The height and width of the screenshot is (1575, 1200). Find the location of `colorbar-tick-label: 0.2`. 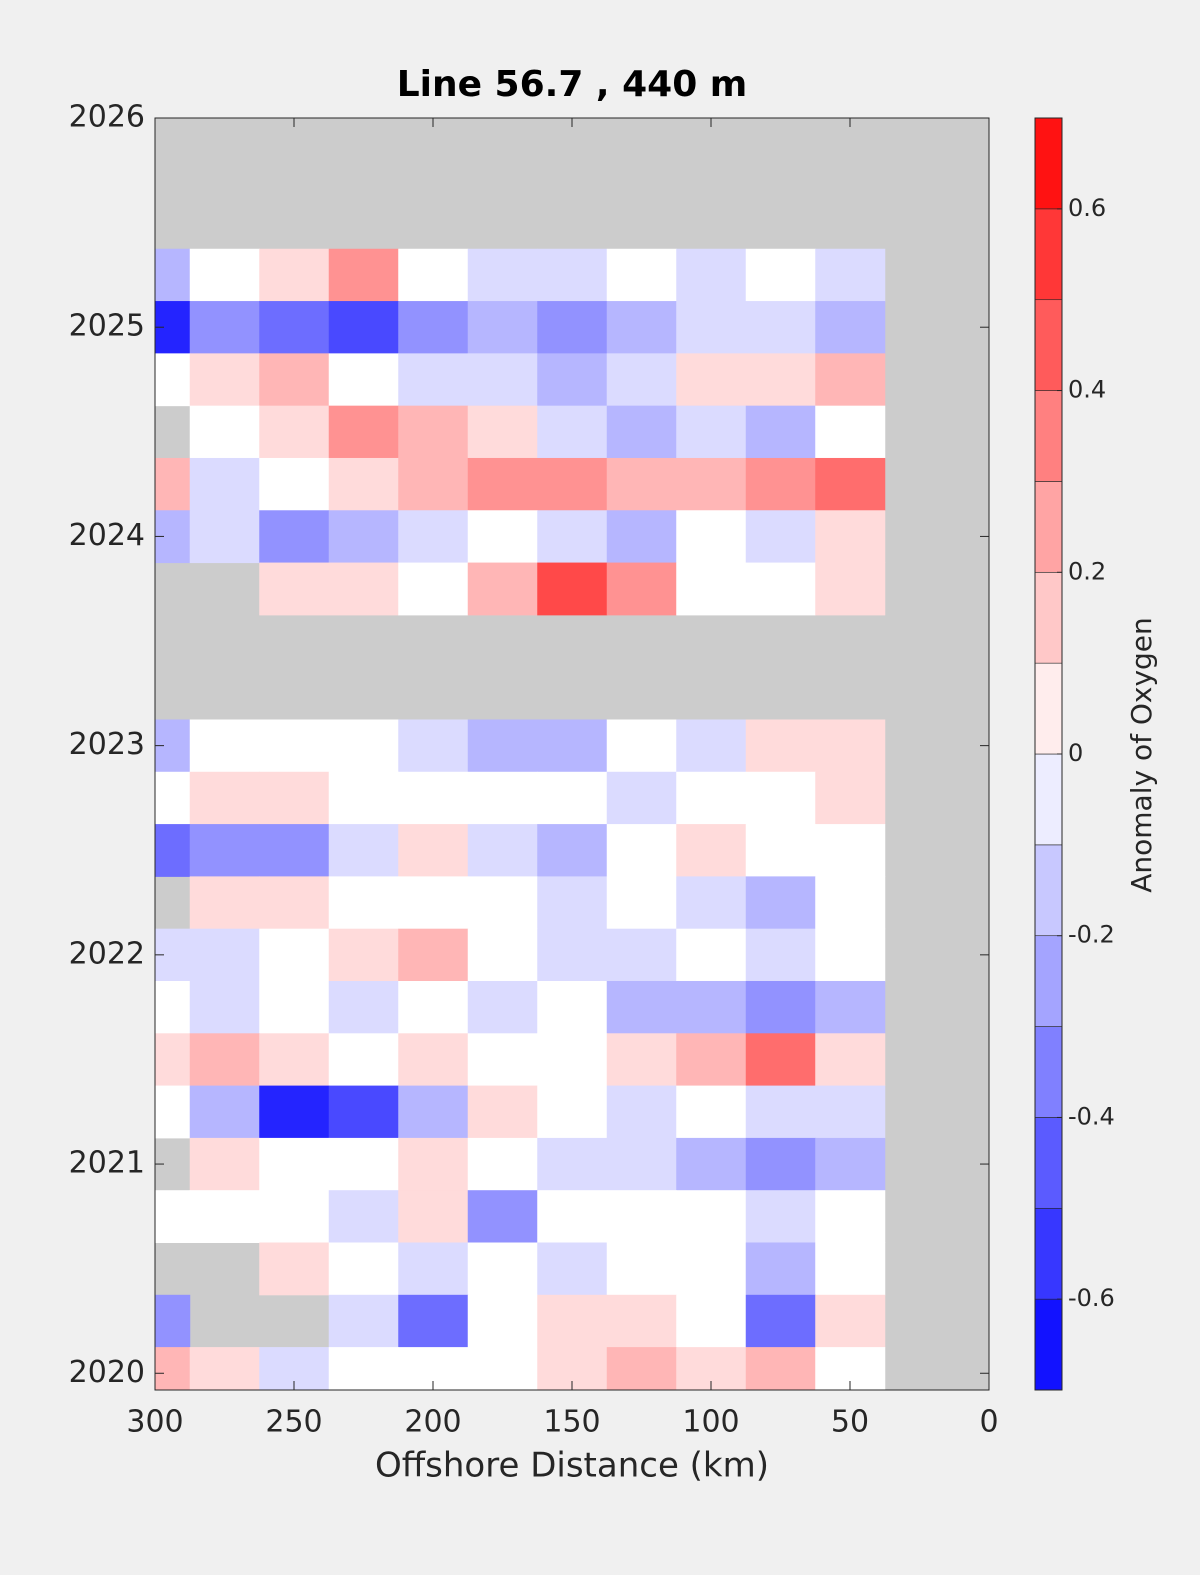

colorbar-tick-label: 0.2 is located at coordinates (1087, 571).